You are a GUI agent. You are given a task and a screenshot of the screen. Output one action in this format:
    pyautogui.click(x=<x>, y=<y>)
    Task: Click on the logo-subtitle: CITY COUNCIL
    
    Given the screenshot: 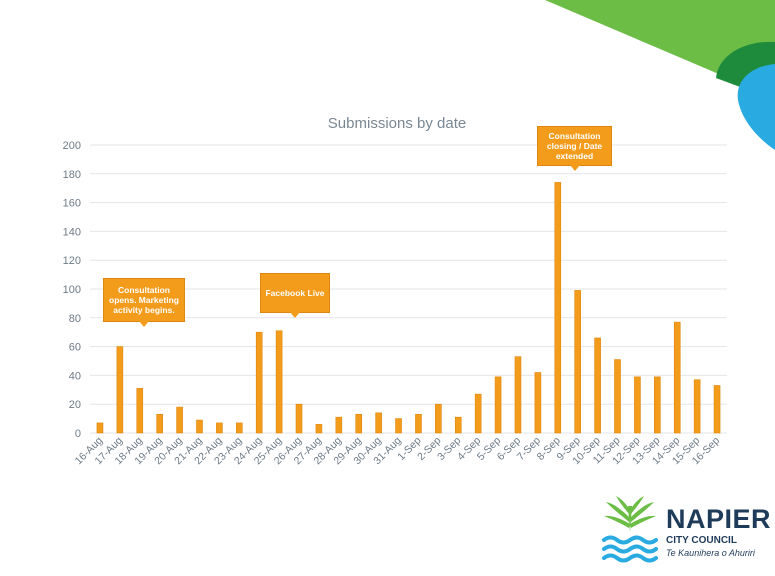 What is the action you would take?
    pyautogui.click(x=701, y=540)
    